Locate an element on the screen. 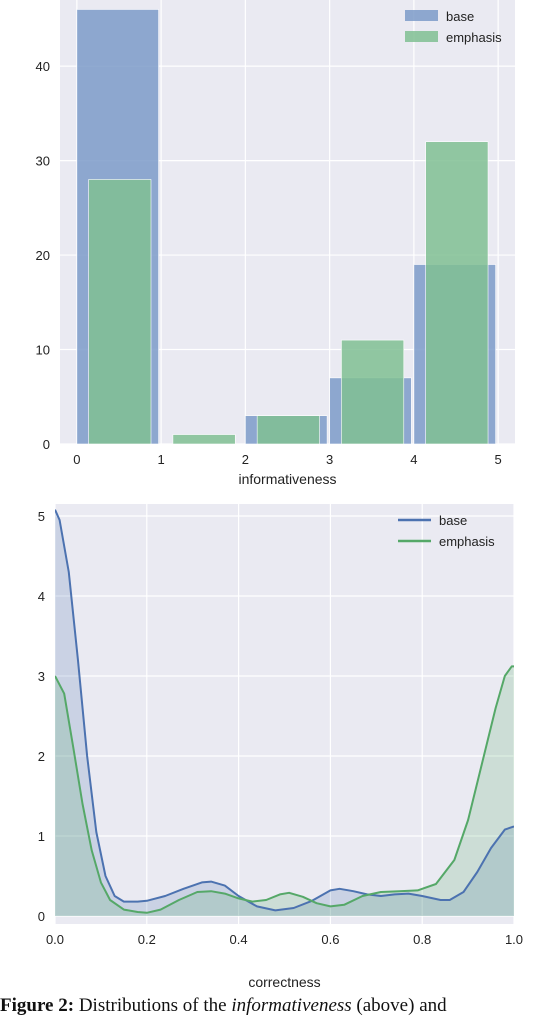  y-tick-label: 3 is located at coordinates (41, 676).